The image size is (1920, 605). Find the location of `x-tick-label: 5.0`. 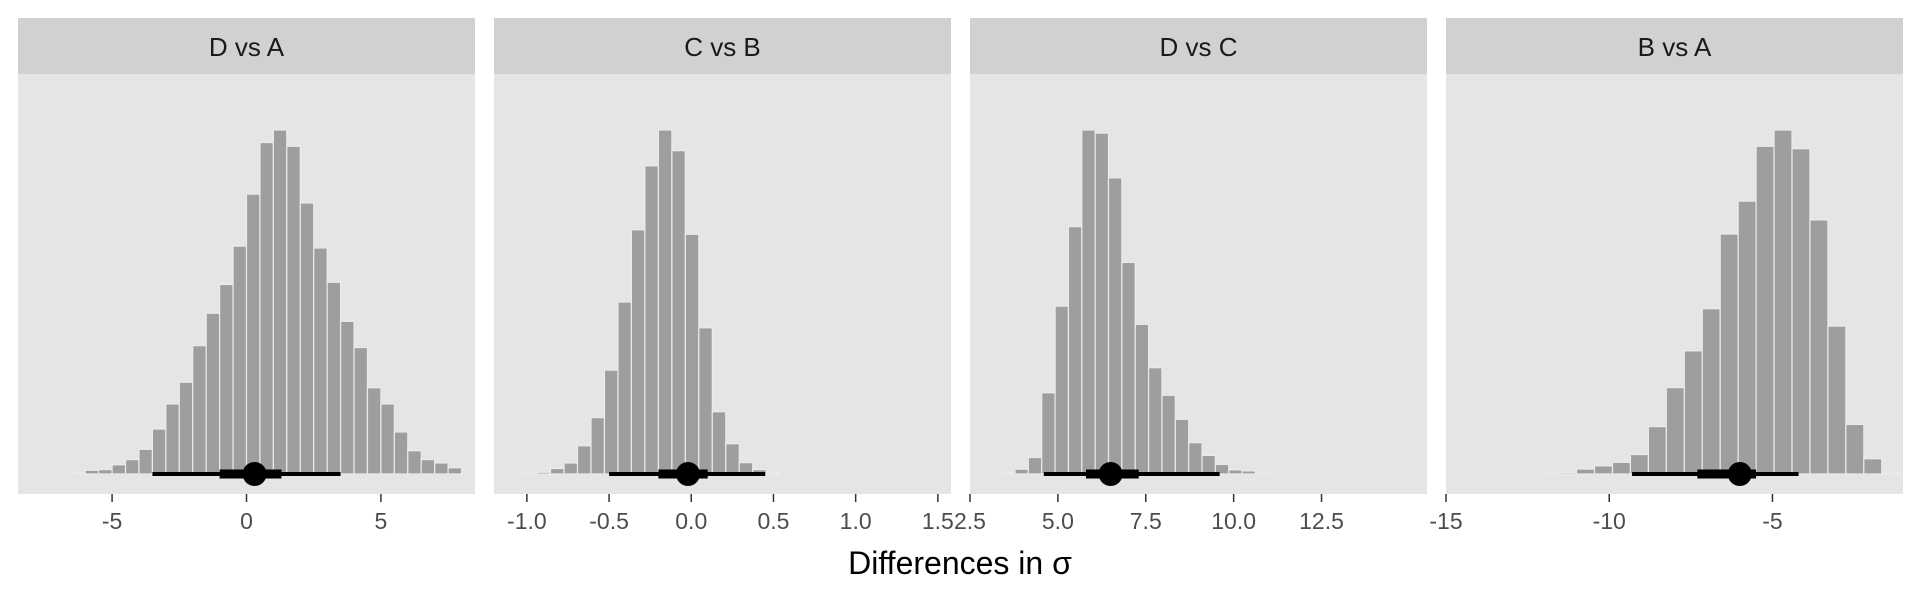

x-tick-label: 5.0 is located at coordinates (1058, 521).